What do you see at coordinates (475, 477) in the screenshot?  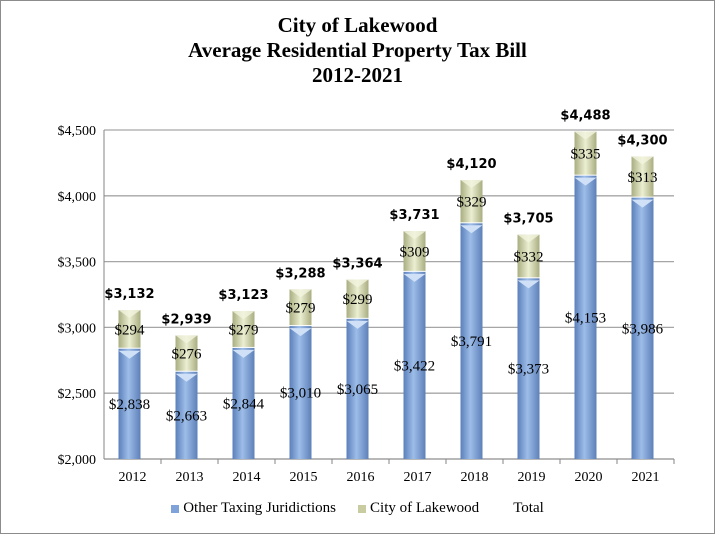 I see `x-tick-label: 2018` at bounding box center [475, 477].